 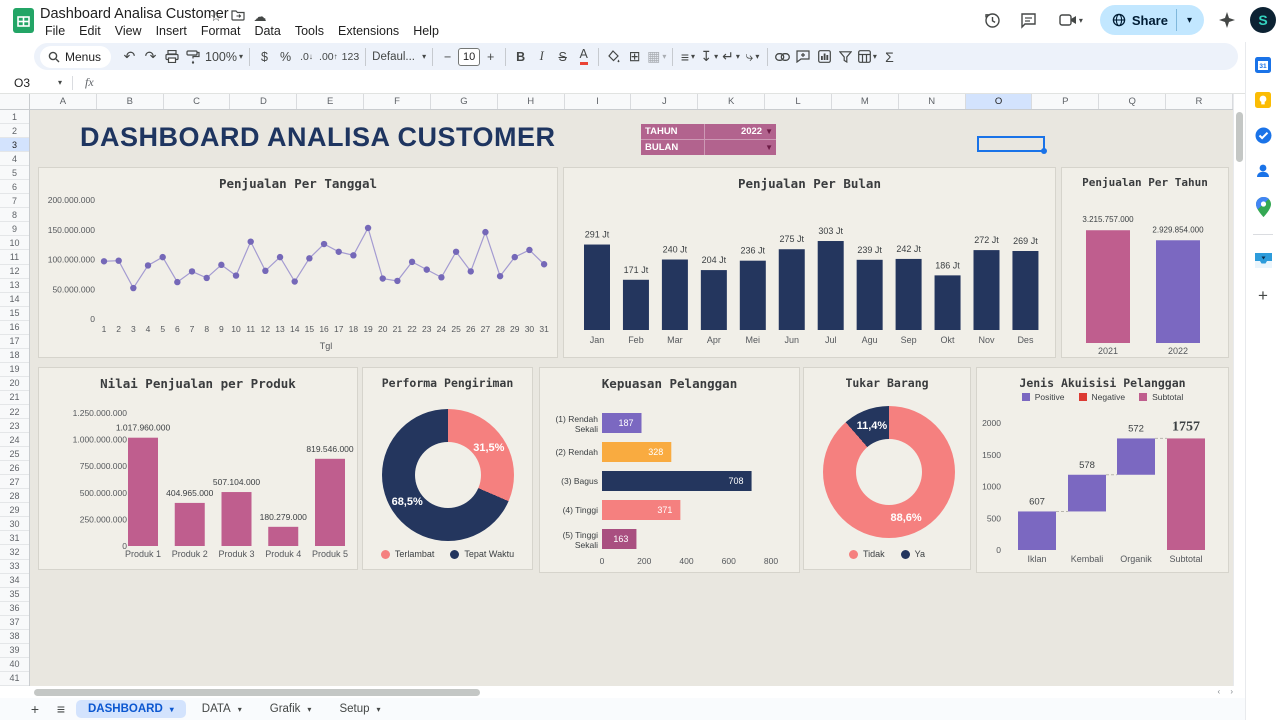 I want to click on column-header-P: P, so click(x=1066, y=101).